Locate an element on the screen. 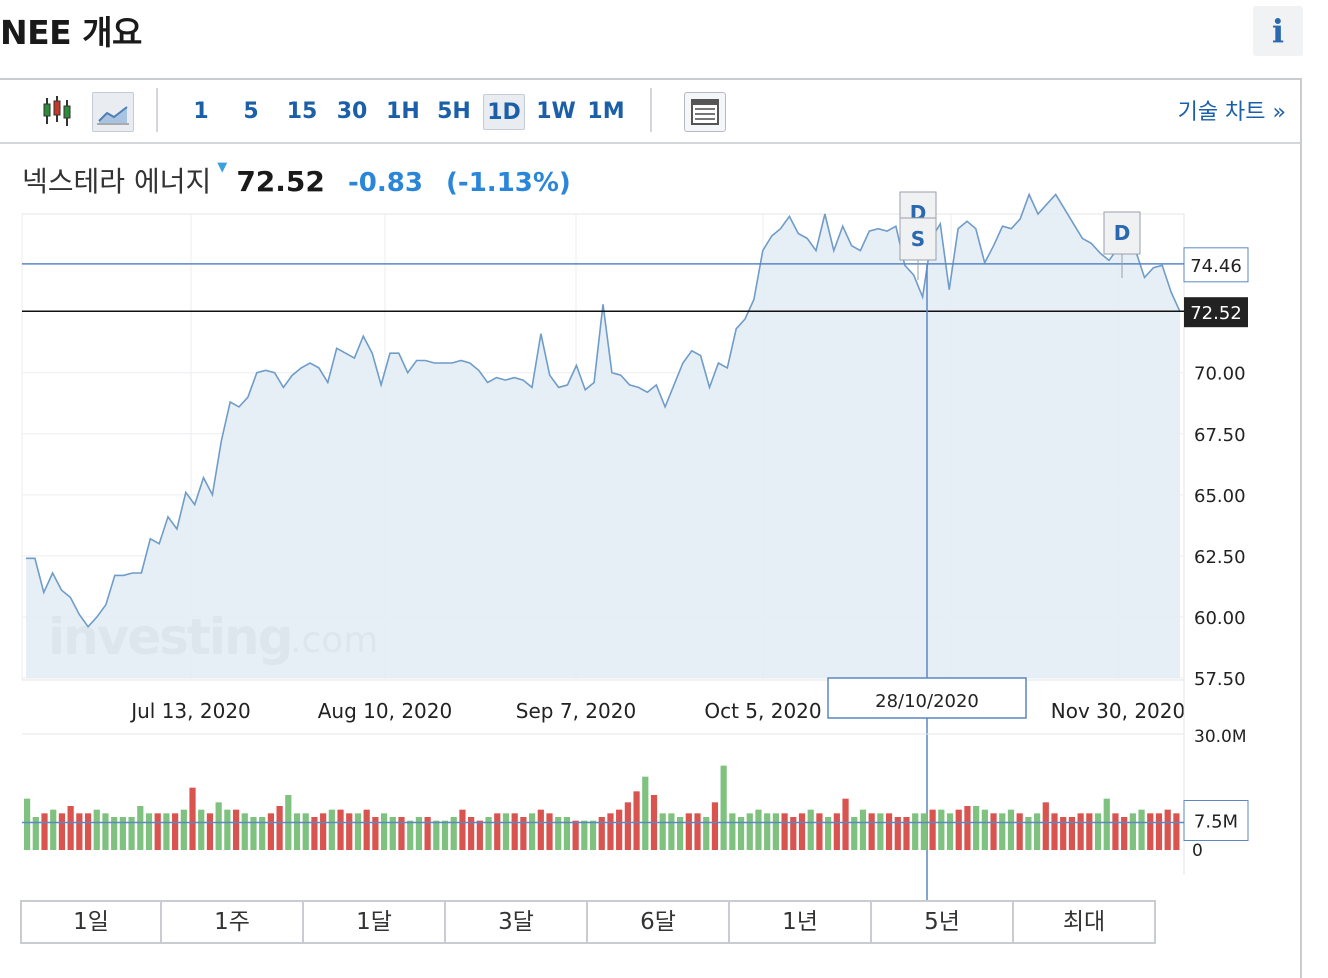  interval-1m: 1M is located at coordinates (606, 111).